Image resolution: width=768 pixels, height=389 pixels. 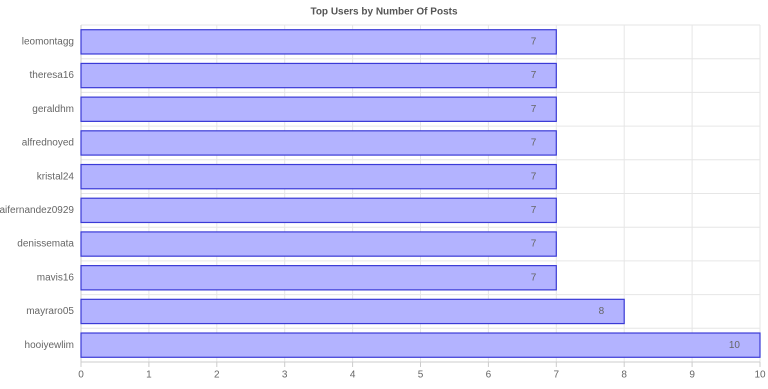 I want to click on y-tick-label: mavis16, so click(x=56, y=277).